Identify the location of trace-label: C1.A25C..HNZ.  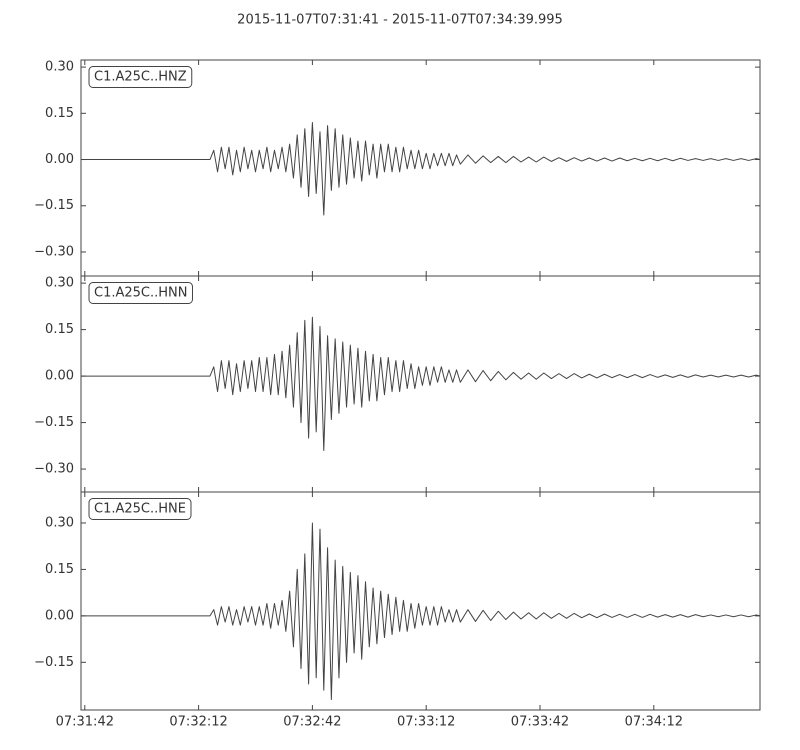
(140, 77).